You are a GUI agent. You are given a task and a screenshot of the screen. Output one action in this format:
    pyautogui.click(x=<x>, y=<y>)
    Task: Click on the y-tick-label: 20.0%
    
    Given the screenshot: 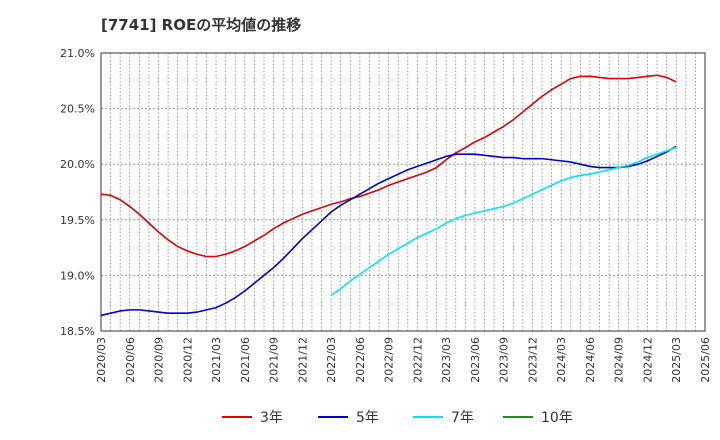 What is the action you would take?
    pyautogui.click(x=77, y=164)
    